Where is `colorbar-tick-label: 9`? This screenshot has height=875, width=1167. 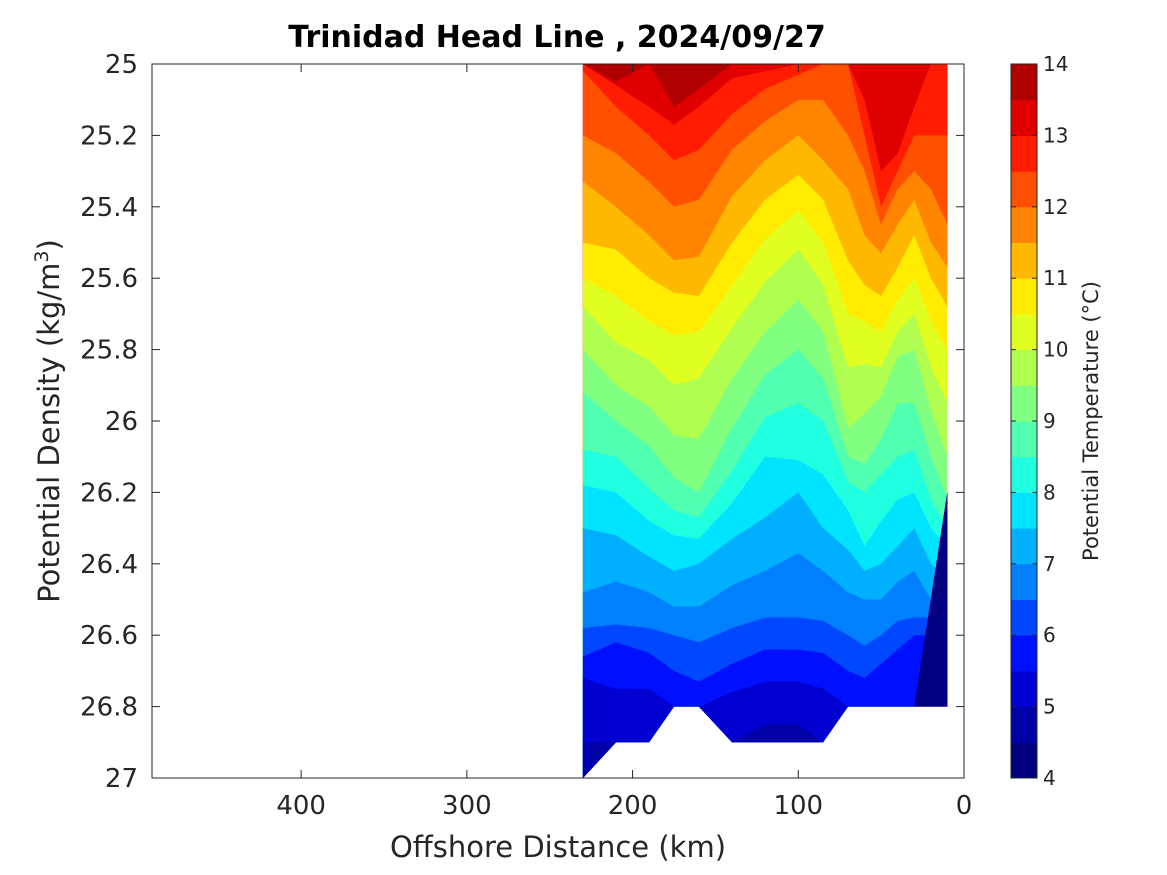 colorbar-tick-label: 9 is located at coordinates (1049, 421).